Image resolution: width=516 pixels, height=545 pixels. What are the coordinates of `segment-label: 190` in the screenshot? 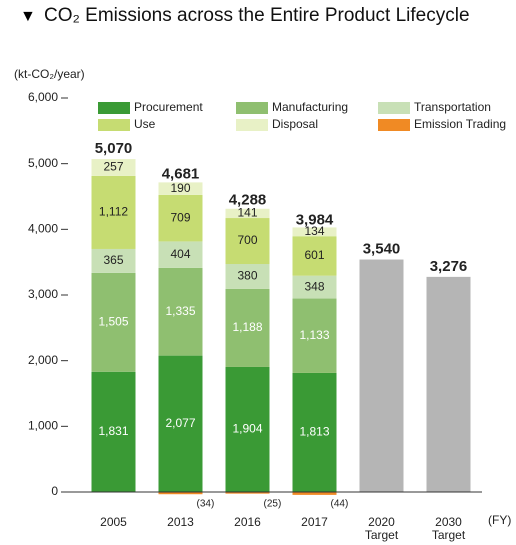 It's located at (180, 188).